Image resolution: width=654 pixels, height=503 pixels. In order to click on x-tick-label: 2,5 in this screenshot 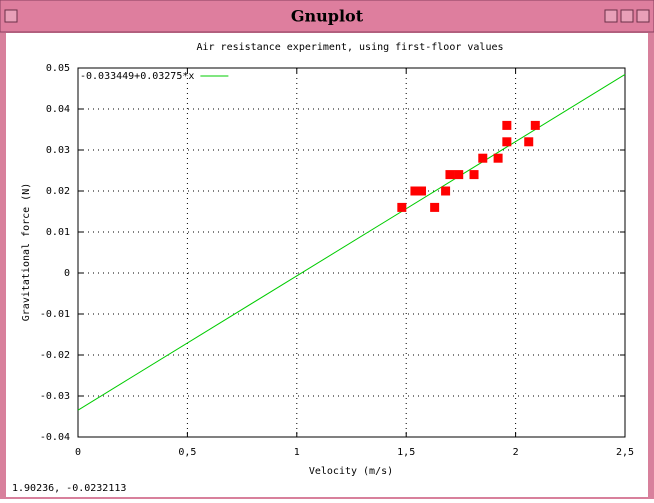, I will do `click(625, 452)`.